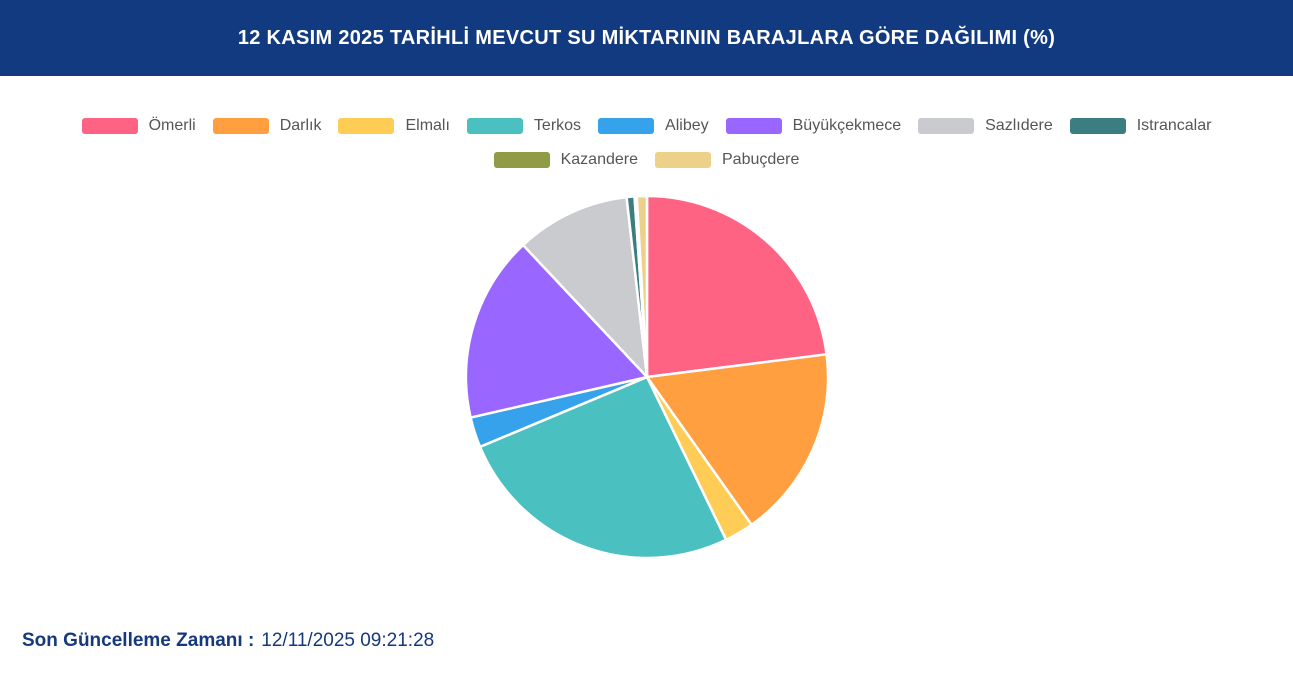  Describe the element at coordinates (109, 126) in the screenshot. I see `legend-swatch-omerli` at that location.